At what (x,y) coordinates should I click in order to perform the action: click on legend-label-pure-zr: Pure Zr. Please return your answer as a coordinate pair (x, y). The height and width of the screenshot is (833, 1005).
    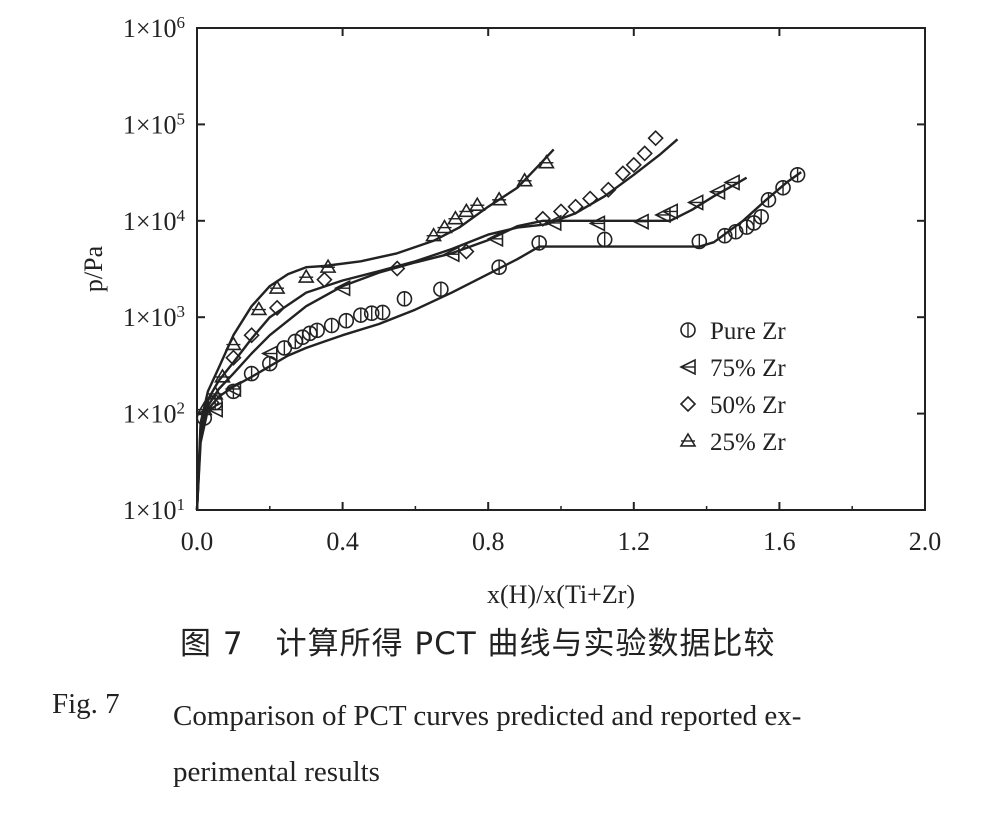
    Looking at the image, I should click on (748, 331).